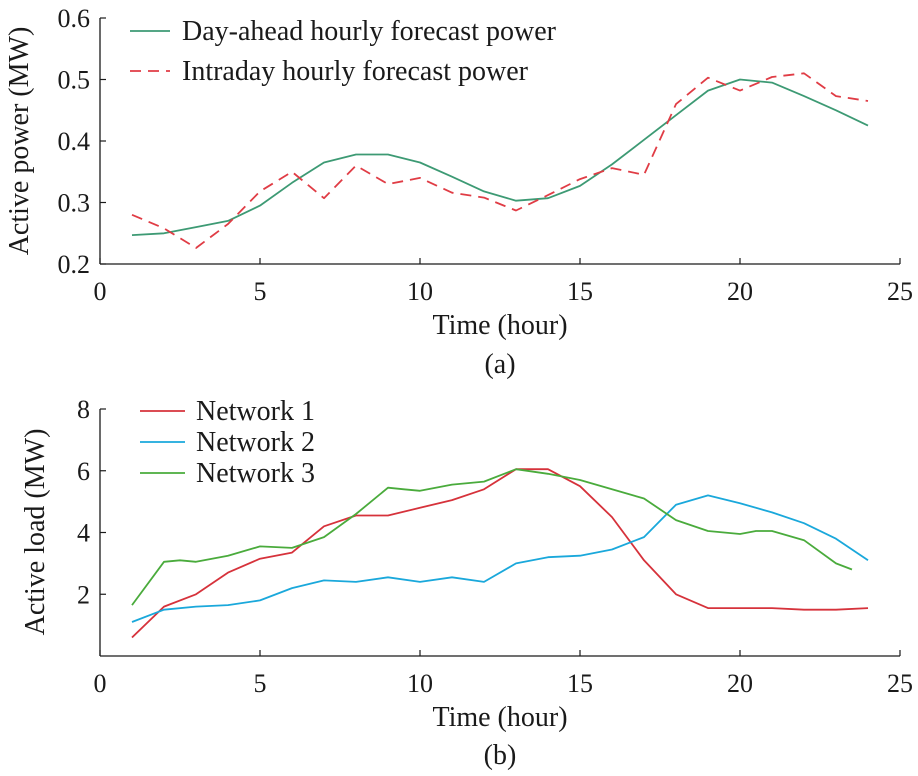  Describe the element at coordinates (255, 473) in the screenshot. I see `legend-label: Network 3` at that location.